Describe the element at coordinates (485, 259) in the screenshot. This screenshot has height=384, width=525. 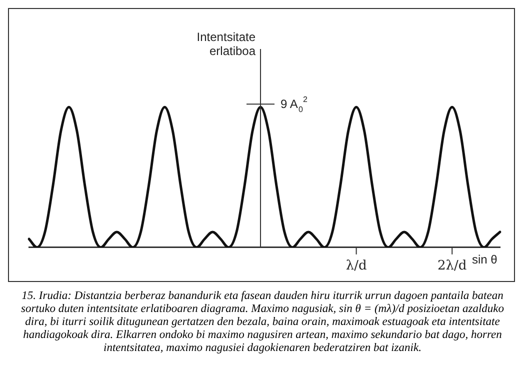
I see `x-axis-title: sin θ` at that location.